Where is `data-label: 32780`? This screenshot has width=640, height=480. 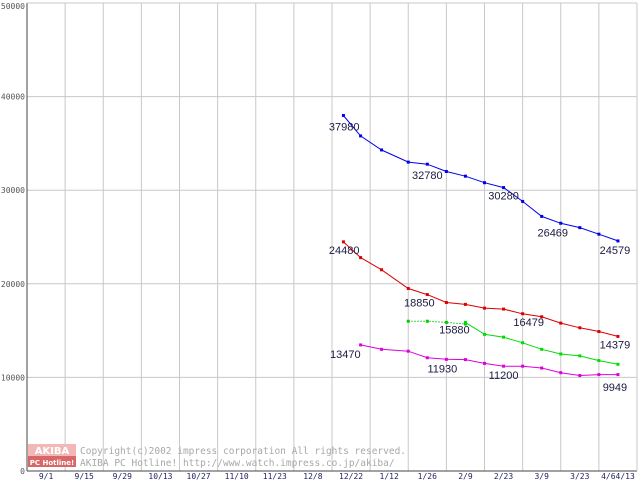 data-label: 32780 is located at coordinates (427, 176).